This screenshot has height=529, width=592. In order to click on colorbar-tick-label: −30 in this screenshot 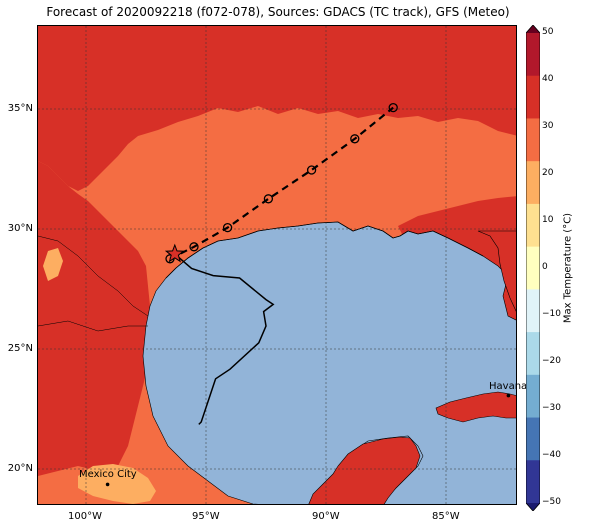, I will do `click(551, 408)`.